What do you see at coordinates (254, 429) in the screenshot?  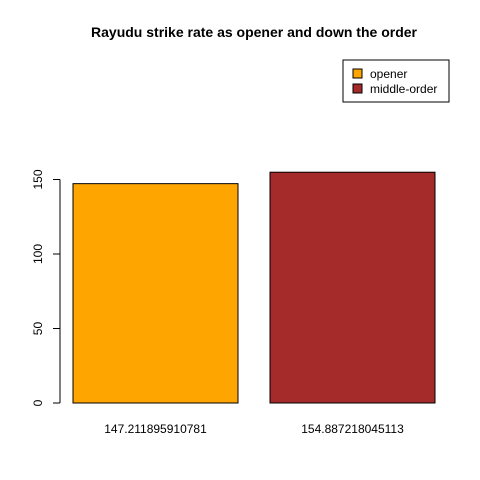 I see `x-tick-labels: 147.211895910781 154.887218045113` at bounding box center [254, 429].